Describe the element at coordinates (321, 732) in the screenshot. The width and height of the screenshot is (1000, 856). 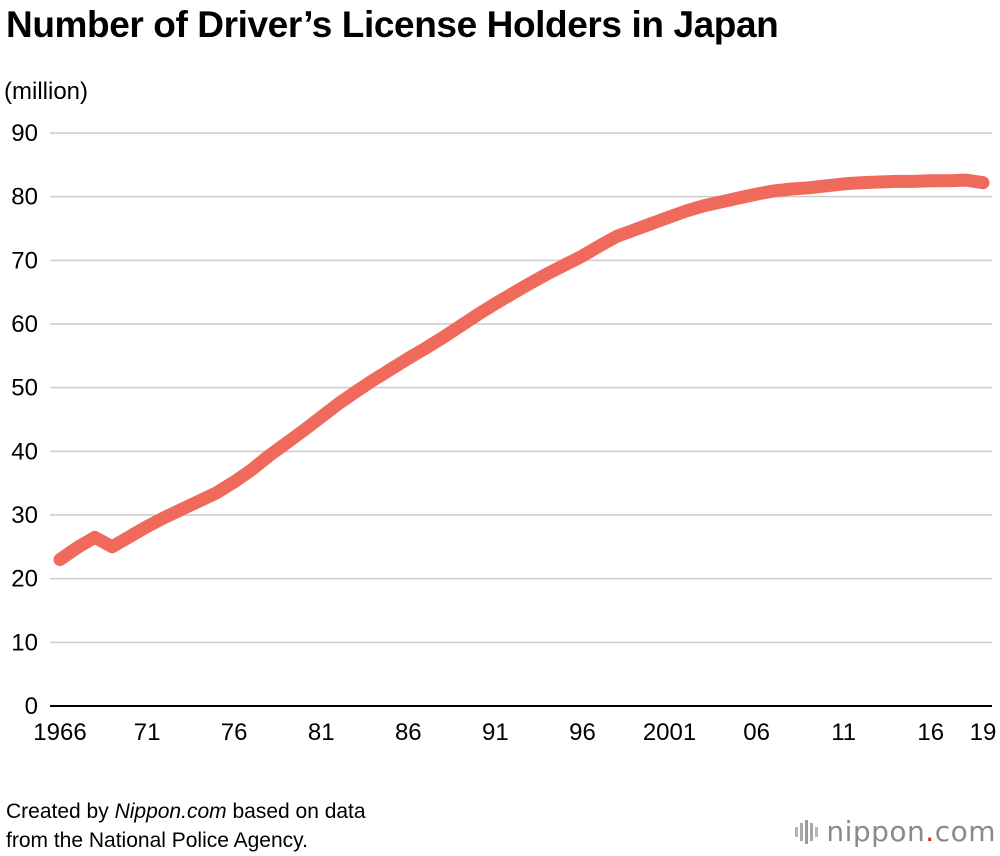
I see `x-tick-label: 81` at that location.